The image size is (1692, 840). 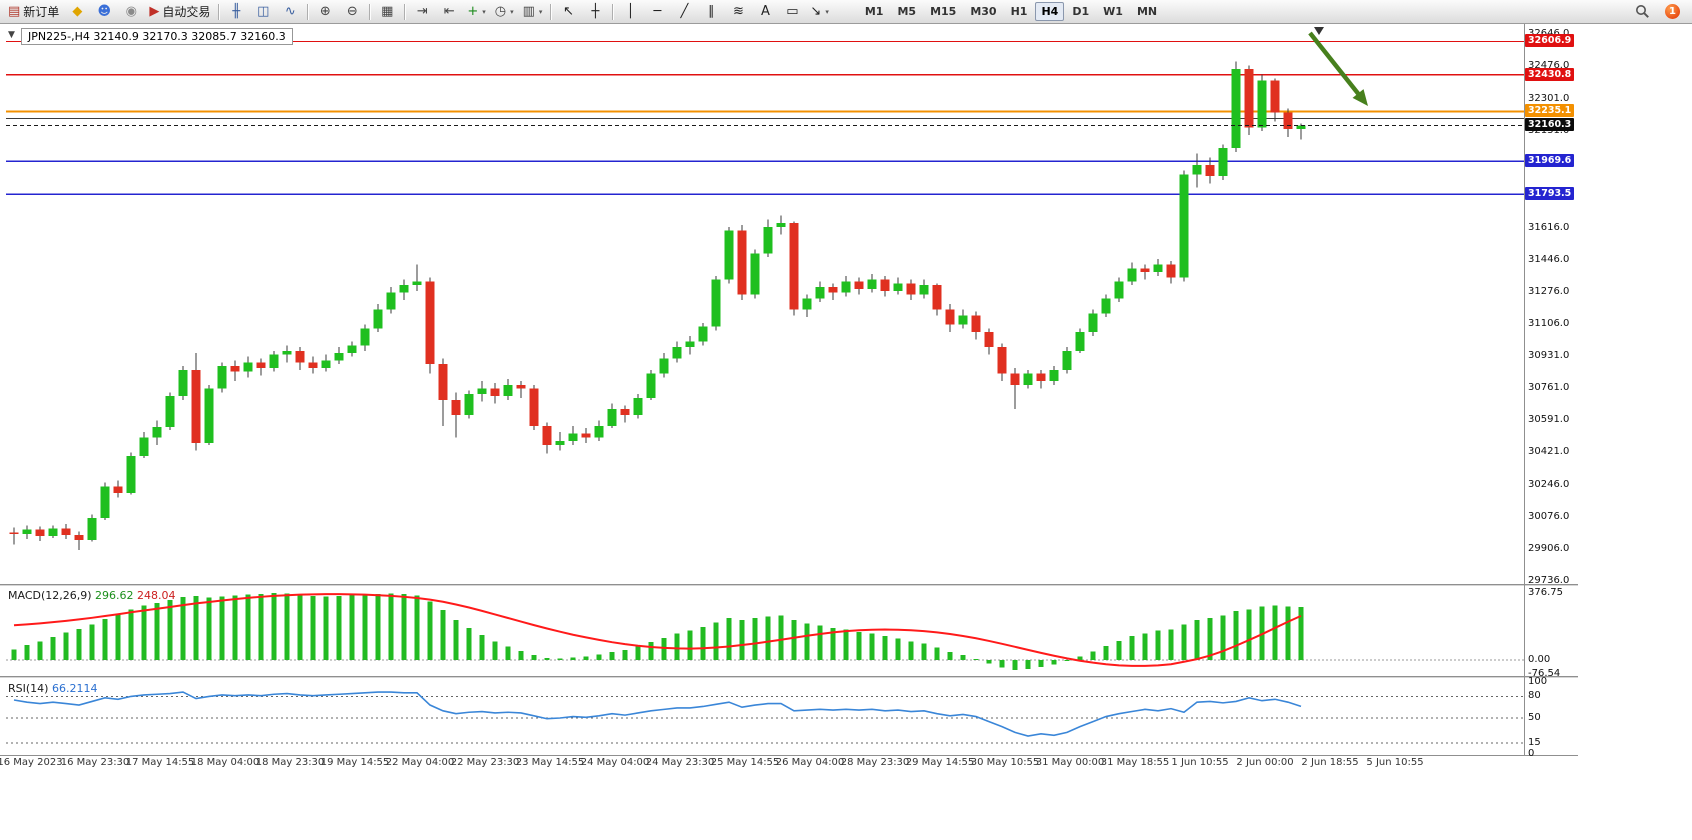 What do you see at coordinates (1005, 762) in the screenshot?
I see `time-label: 30 May 10:55` at bounding box center [1005, 762].